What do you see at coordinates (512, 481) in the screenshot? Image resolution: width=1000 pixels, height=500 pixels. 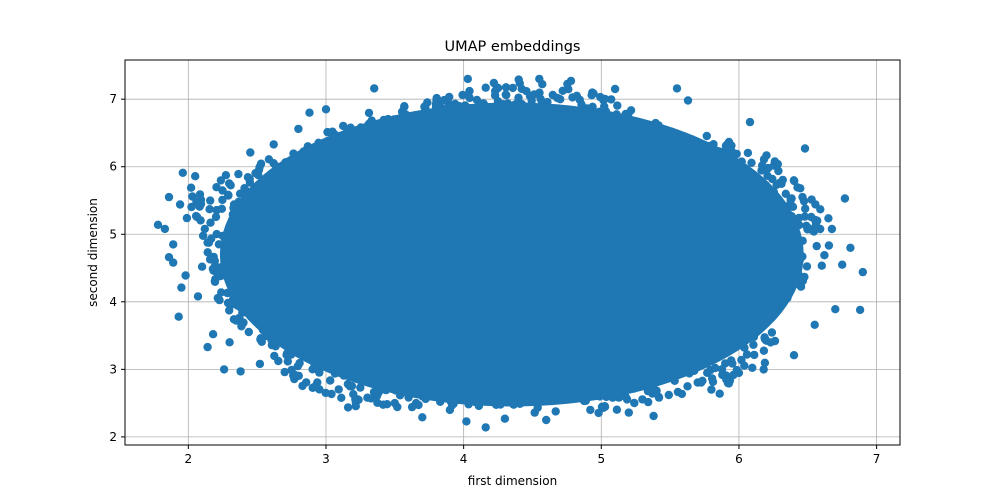 I see `x-axis-label: first dimension` at bounding box center [512, 481].